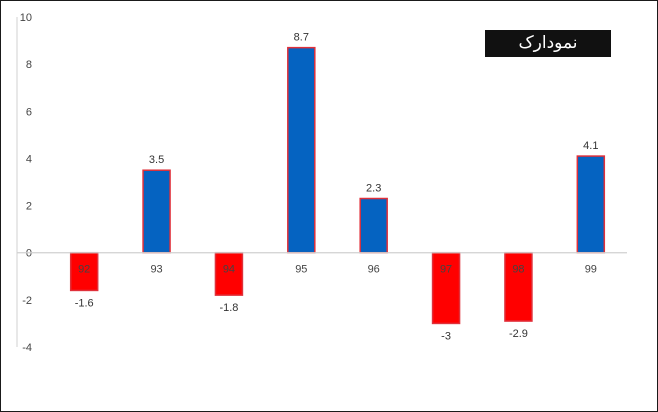 The width and height of the screenshot is (658, 412). Describe the element at coordinates (518, 270) in the screenshot. I see `x-tick-label: 98` at that location.